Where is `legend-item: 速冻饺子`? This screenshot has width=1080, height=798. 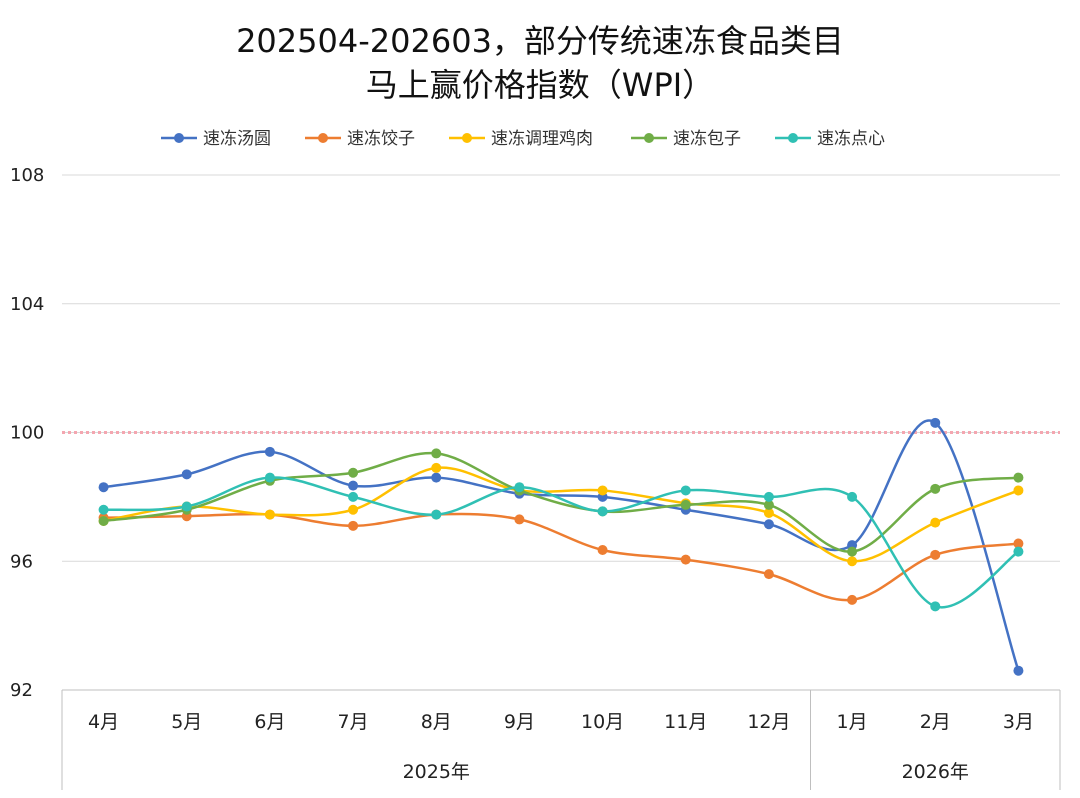 legend-item: 速冻饺子 is located at coordinates (360, 139).